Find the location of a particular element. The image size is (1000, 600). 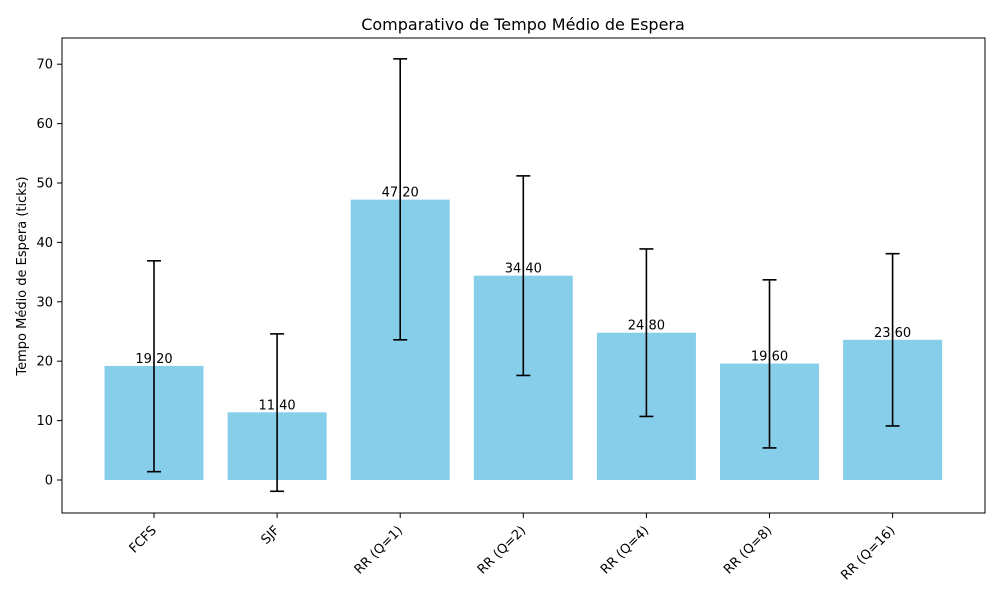

chart-title: Comparativo de Tempo Médio de Espera is located at coordinates (523, 24).